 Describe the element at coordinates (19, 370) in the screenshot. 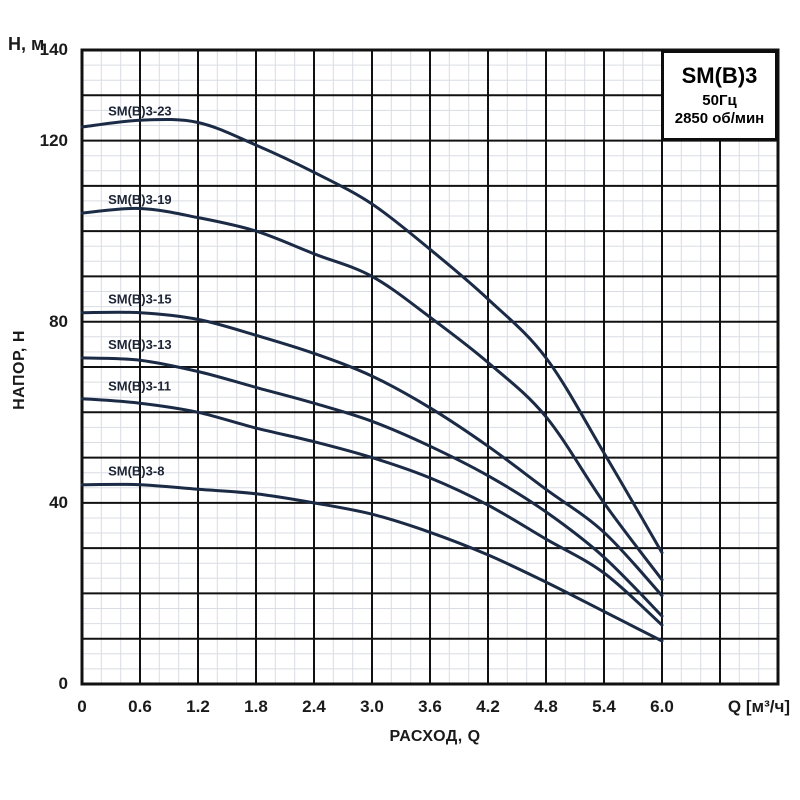

I see `y-axis-title: НАПОР, Н` at that location.